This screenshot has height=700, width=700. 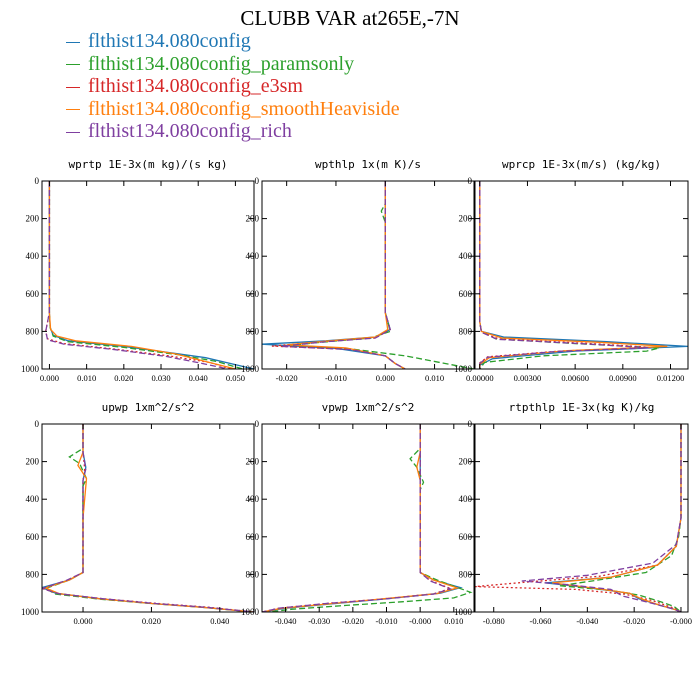 I want to click on panel-title: rtpthlp 1E-3x(kg K)/kg, so click(x=582, y=407).